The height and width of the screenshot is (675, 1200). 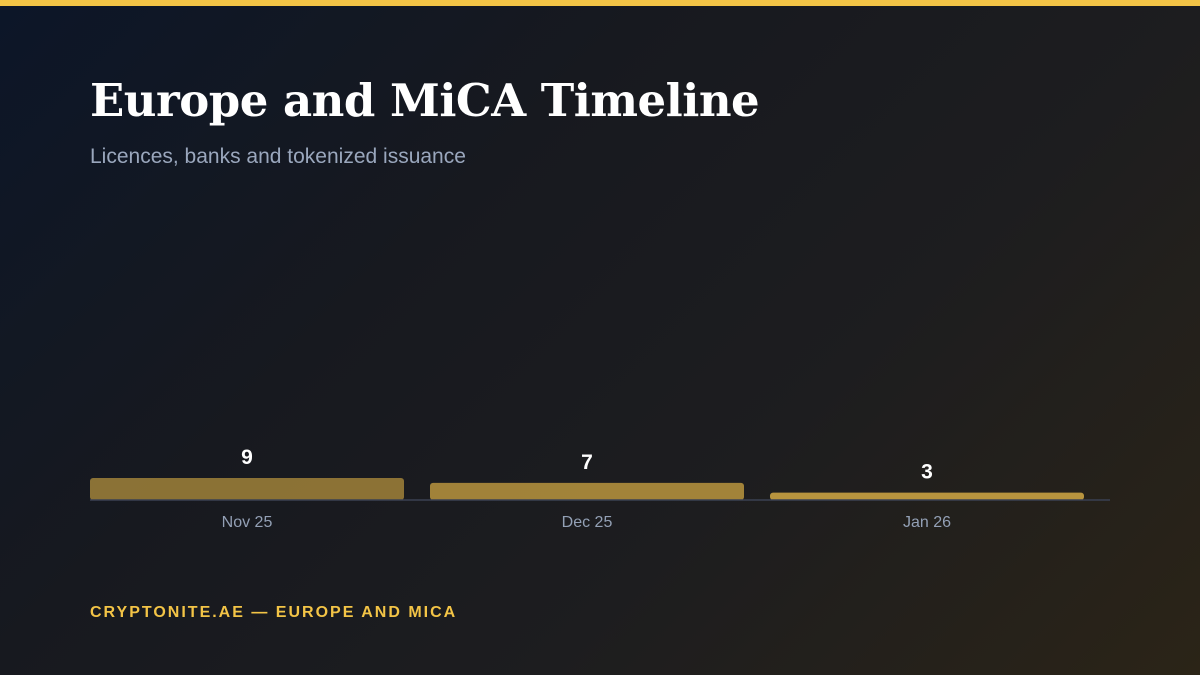 What do you see at coordinates (587, 462) in the screenshot?
I see `bar-value-label: 7` at bounding box center [587, 462].